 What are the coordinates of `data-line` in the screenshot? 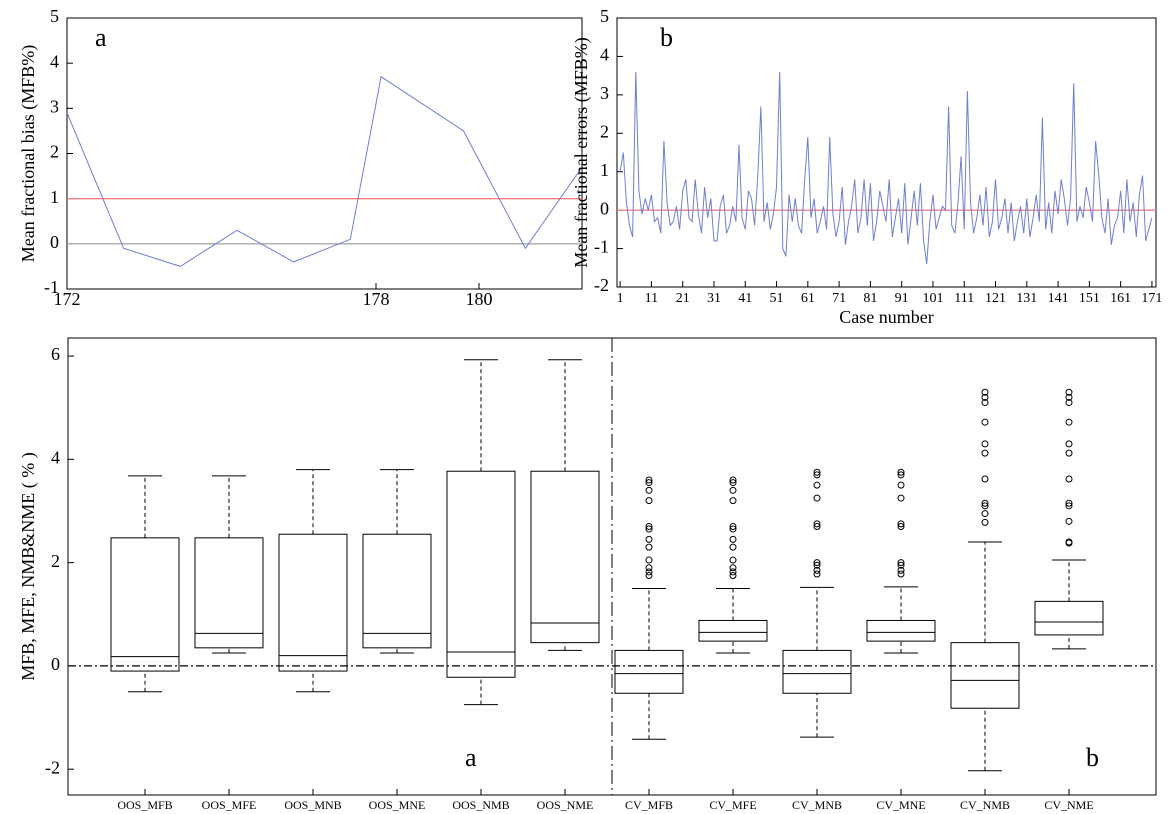 It's located at (886, 167).